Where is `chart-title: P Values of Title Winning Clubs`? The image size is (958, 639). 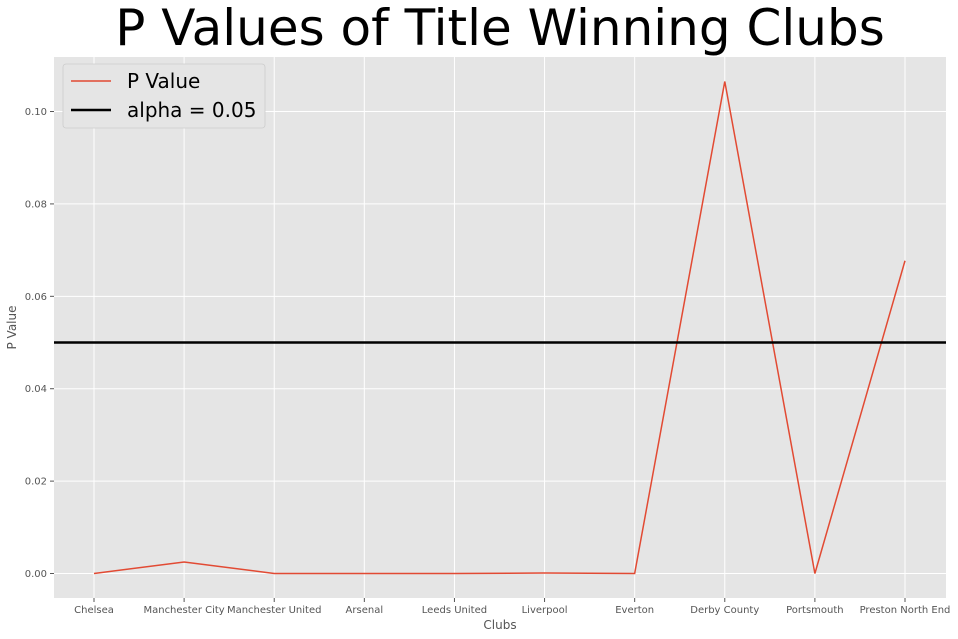
chart-title: P Values of Title Winning Clubs is located at coordinates (500, 28).